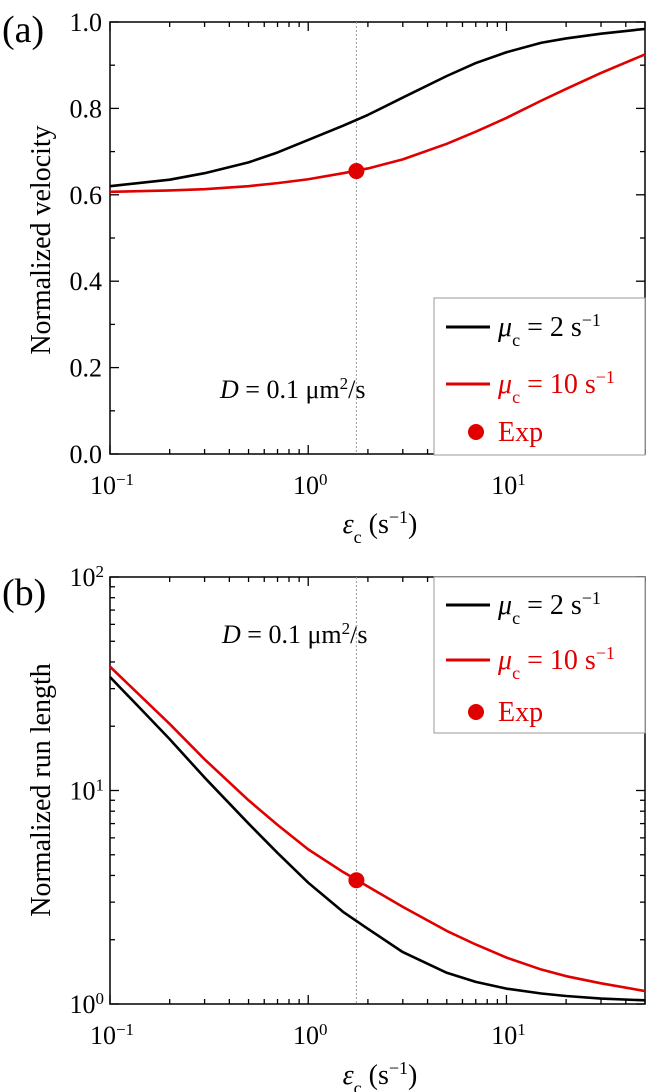 The width and height of the screenshot is (650, 1092). I want to click on panel-a-y-tick-label: 0.2, so click(86, 368).